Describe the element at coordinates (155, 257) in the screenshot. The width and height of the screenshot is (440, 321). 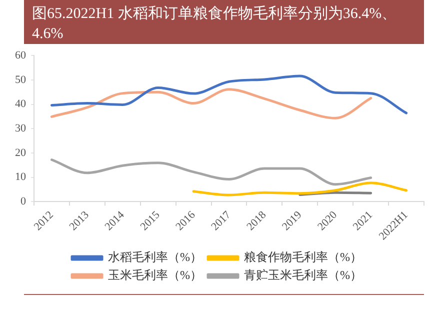
I see `legend-label: 水稻毛利率（%）` at that location.